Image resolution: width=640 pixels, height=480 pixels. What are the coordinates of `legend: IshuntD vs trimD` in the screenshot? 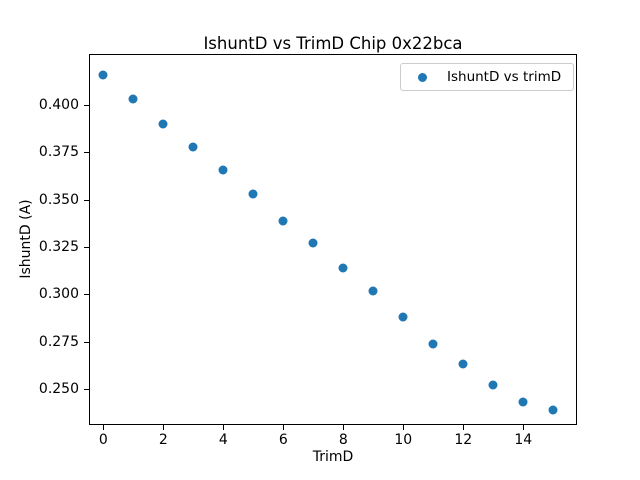 It's located at (487, 77).